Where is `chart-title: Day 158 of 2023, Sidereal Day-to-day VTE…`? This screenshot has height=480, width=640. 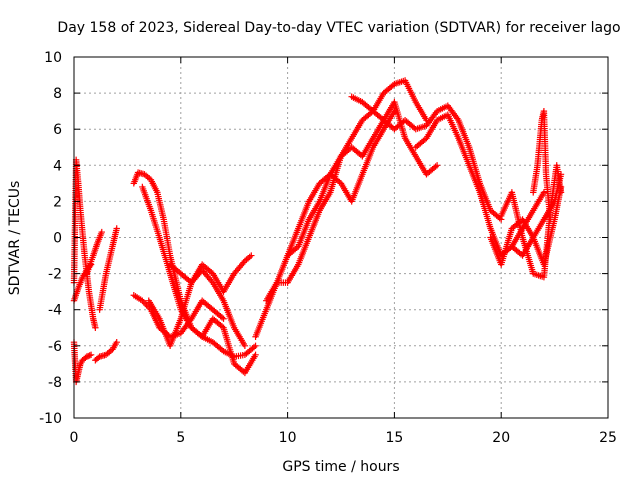 chart-title: Day 158 of 2023, Sidereal Day-to-day VTE… is located at coordinates (338, 28).